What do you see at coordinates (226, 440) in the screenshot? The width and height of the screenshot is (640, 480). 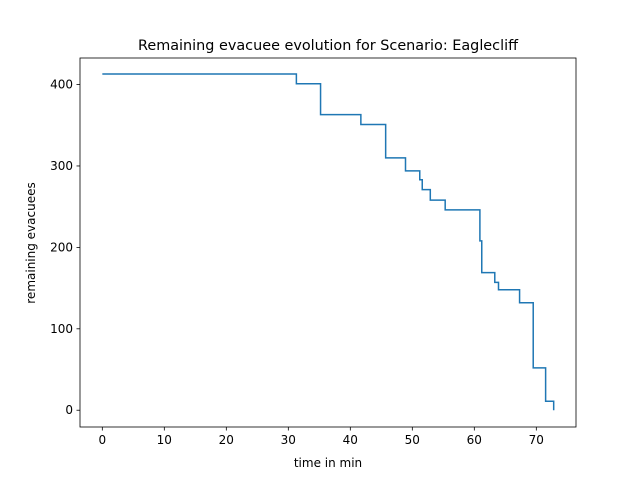 I see `x-tick-label: 20` at bounding box center [226, 440].